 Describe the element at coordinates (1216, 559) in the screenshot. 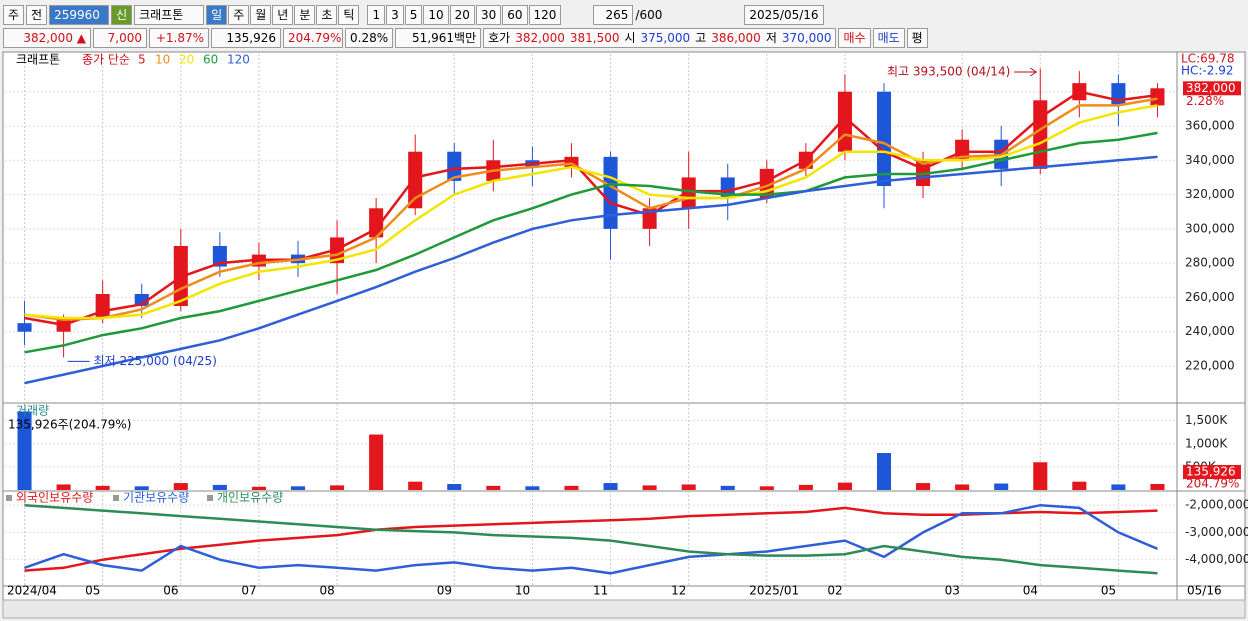

I see `y-tick-label: -4,000,000` at that location.